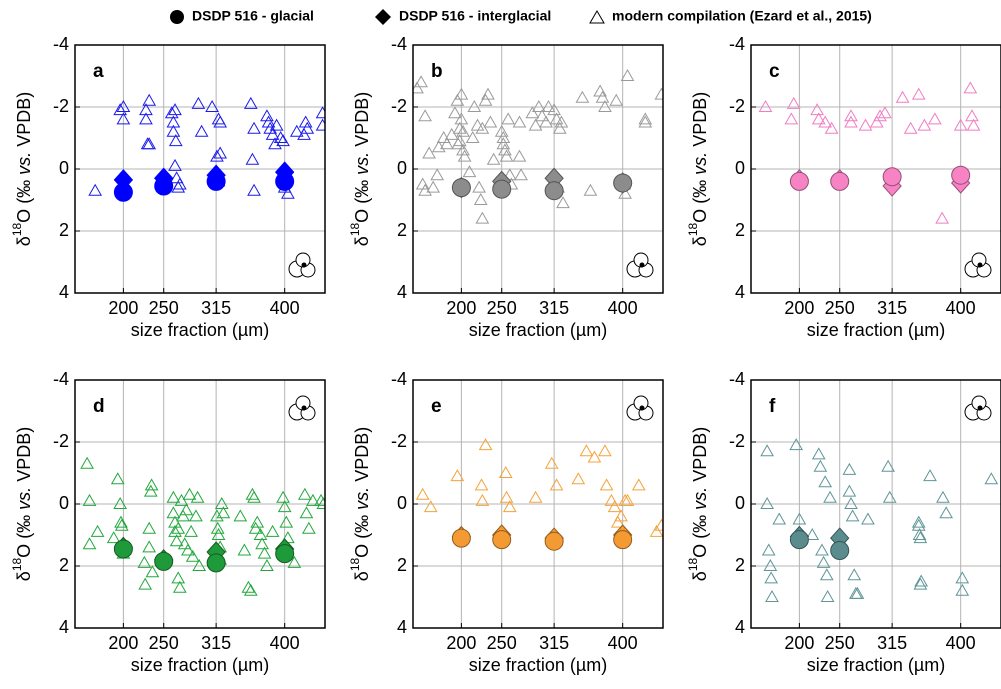 Image resolution: width=1001 pixels, height=689 pixels. I want to click on y-tick-label: 2, so click(64, 230).